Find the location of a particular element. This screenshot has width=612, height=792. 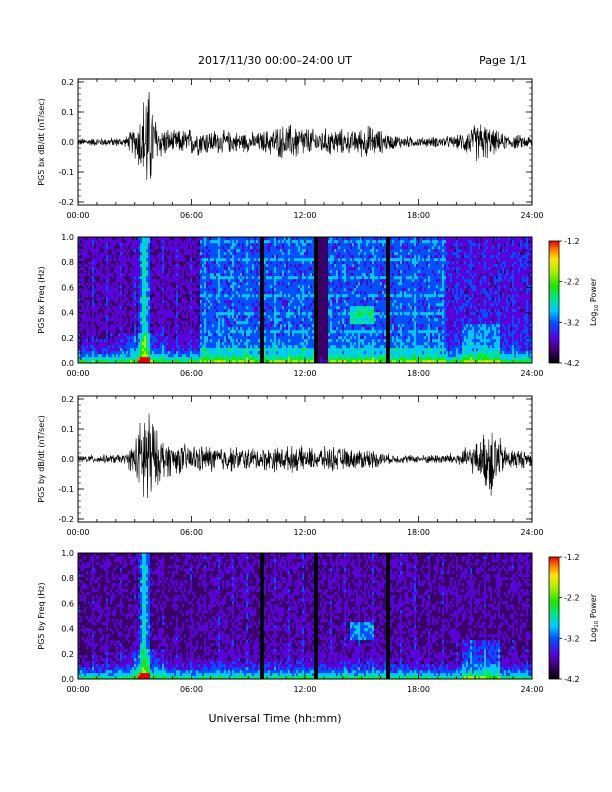

panel-4-ylabel: PG5 by Freq (Hz) is located at coordinates (41, 615).